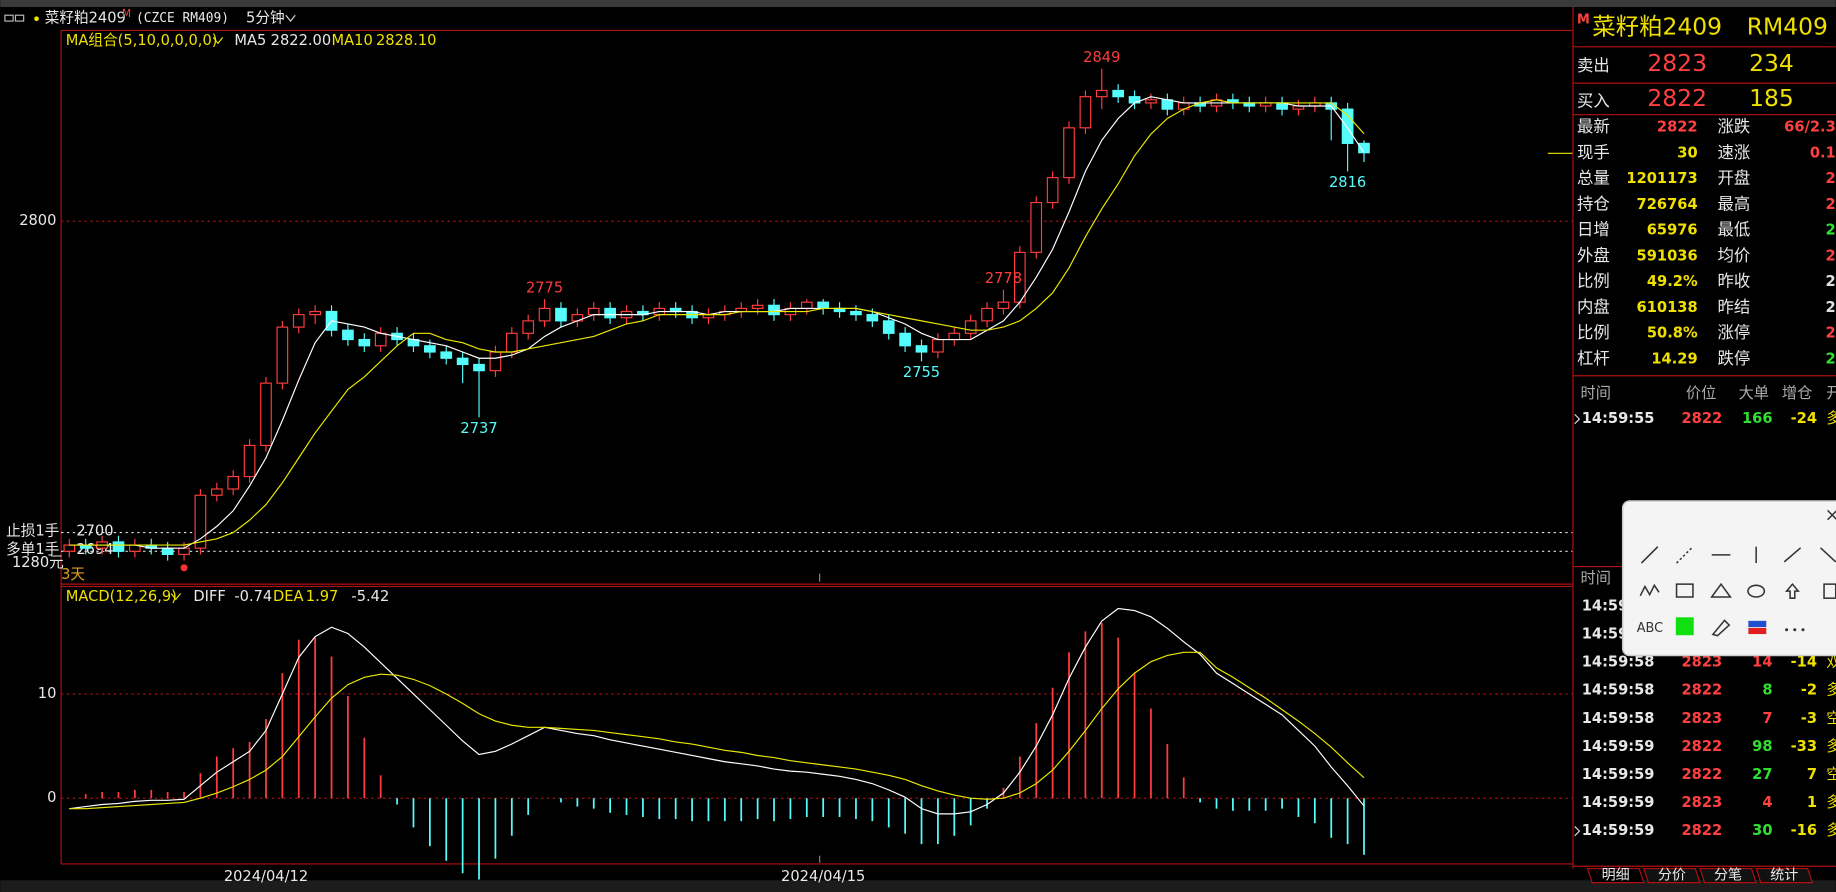  What do you see at coordinates (1767, 718) in the screenshot?
I see `trade-size: 7` at bounding box center [1767, 718].